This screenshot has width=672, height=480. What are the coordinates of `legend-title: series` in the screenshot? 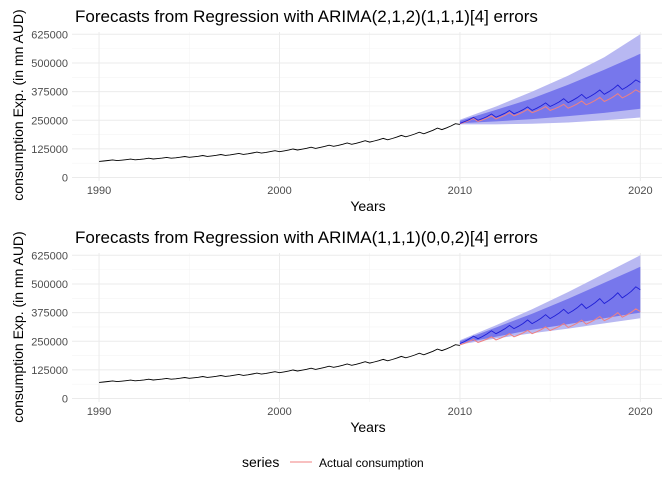 It's located at (260, 462).